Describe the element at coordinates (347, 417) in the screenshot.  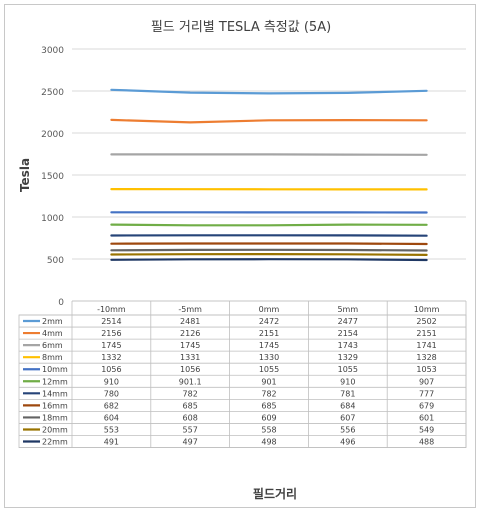
I see `data-label: 607` at that location.